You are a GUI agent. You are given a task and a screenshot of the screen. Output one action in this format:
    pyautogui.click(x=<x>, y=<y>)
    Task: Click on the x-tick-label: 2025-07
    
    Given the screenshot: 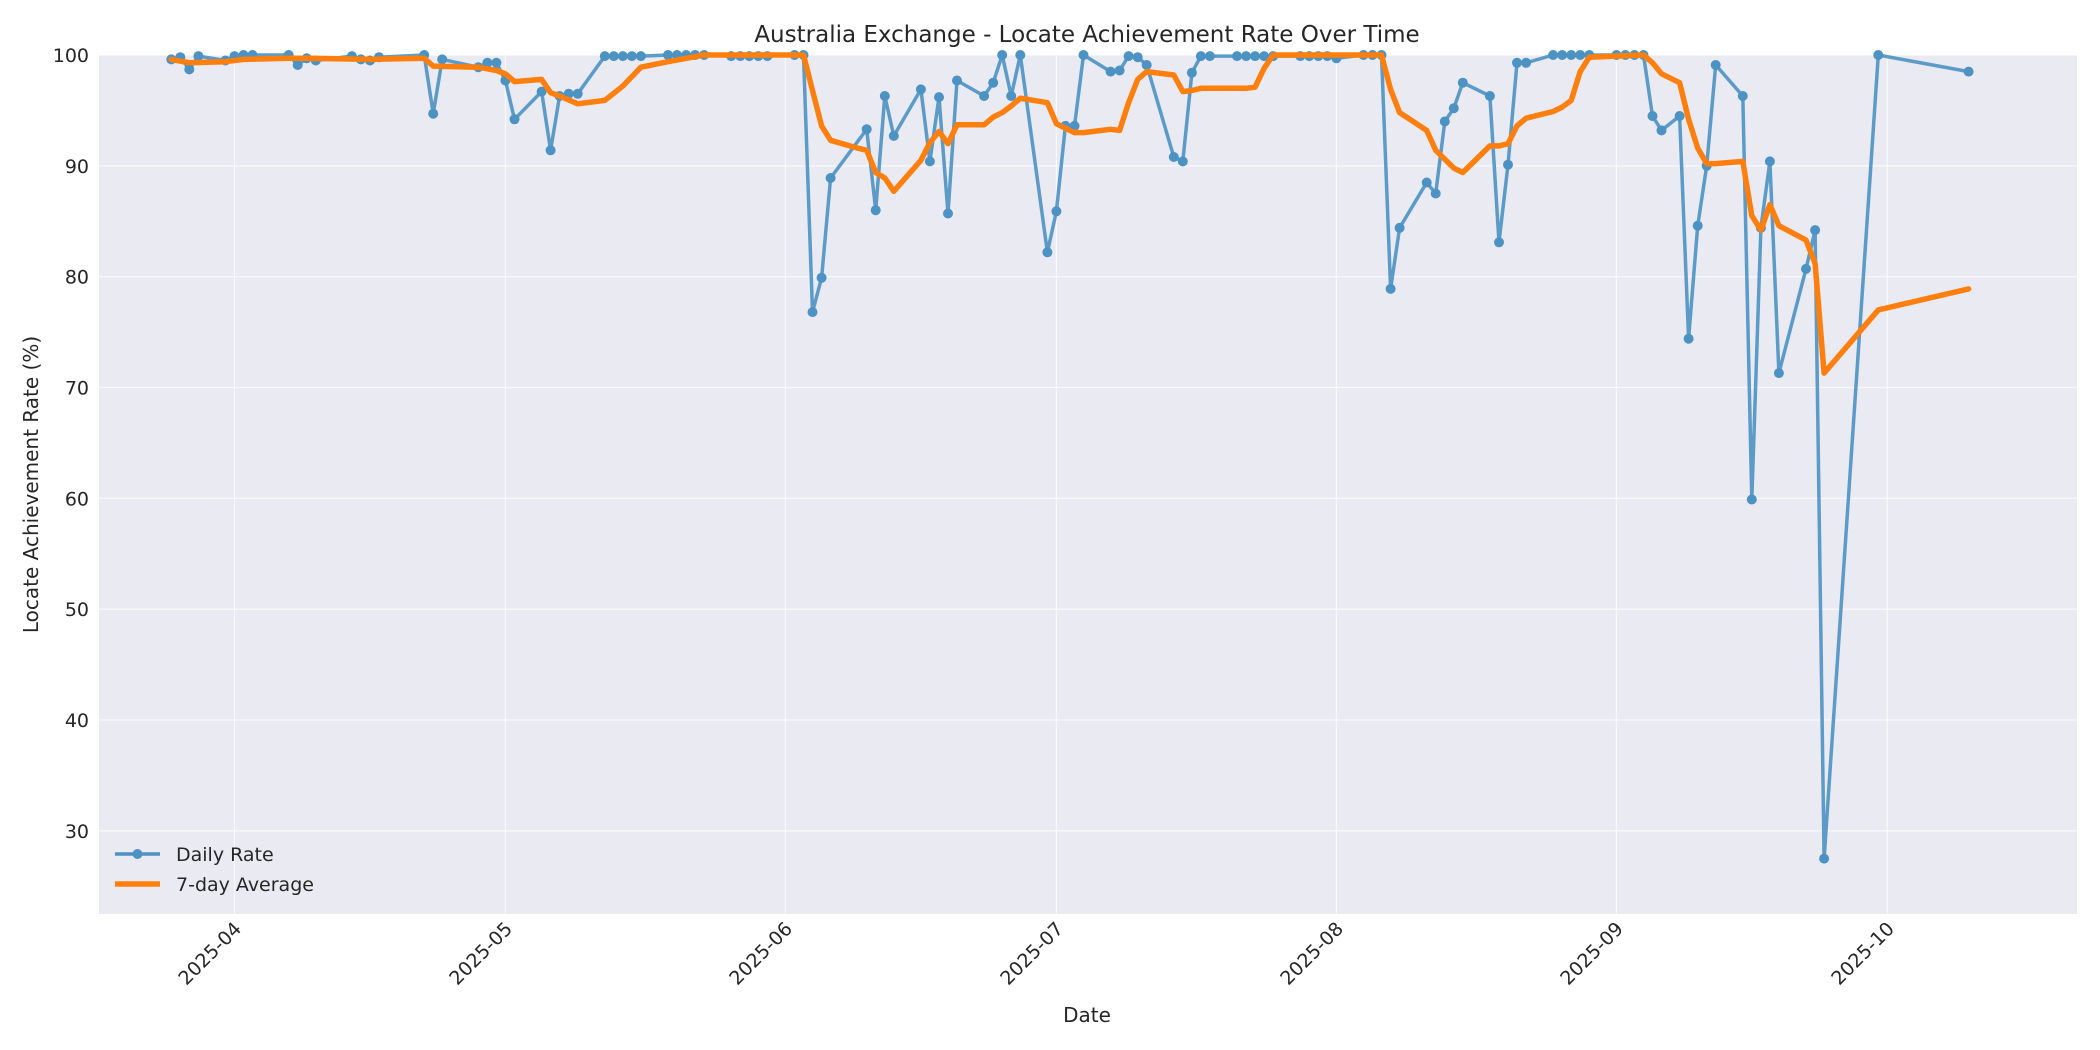 What is the action you would take?
    pyautogui.click(x=1032, y=954)
    